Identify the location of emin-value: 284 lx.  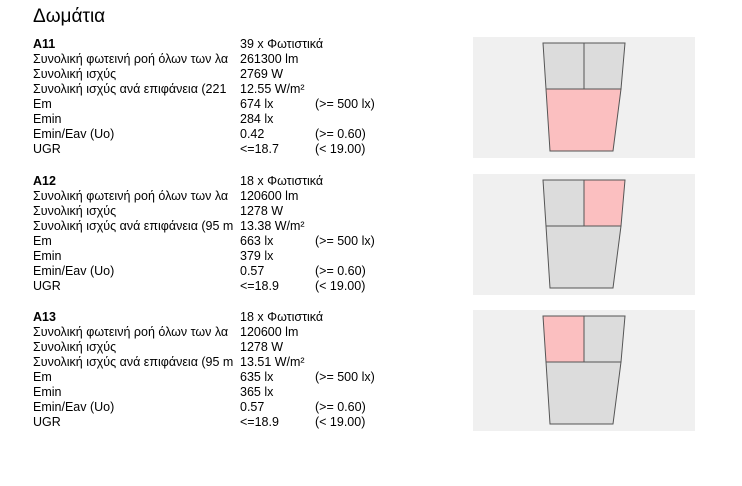
(257, 119).